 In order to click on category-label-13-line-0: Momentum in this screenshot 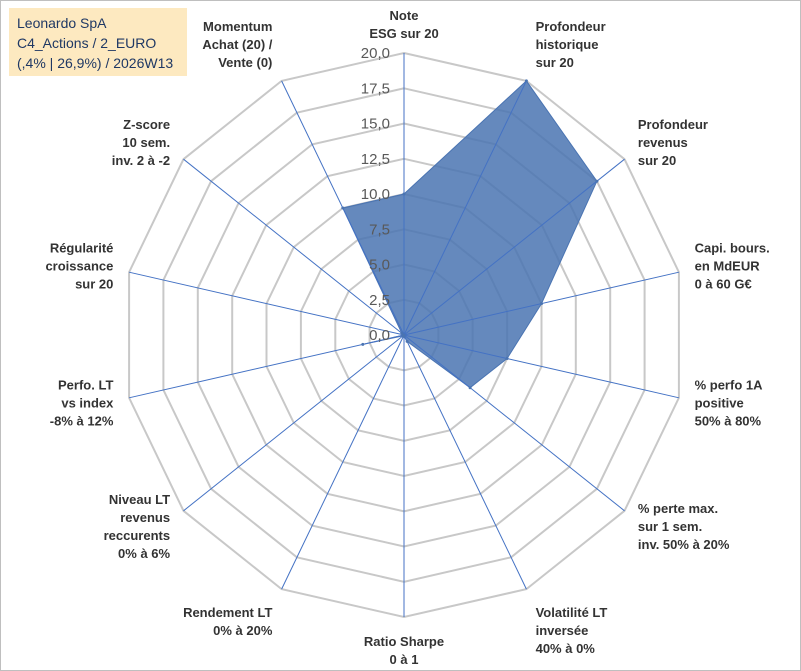, I will do `click(237, 26)`.